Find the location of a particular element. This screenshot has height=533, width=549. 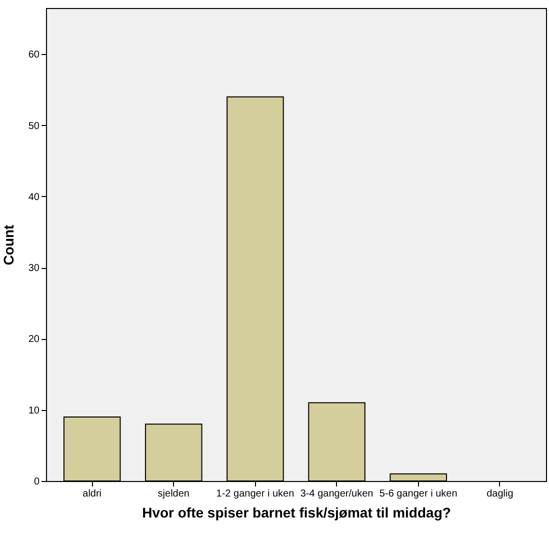

x-tick-label: 5-6 ganger i uken is located at coordinates (418, 494).